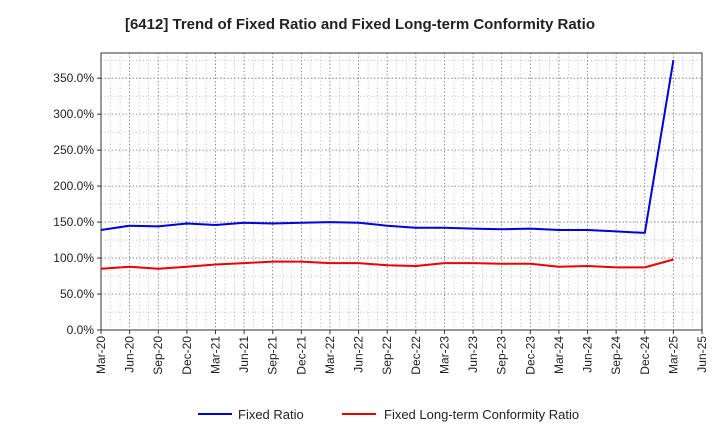 The height and width of the screenshot is (440, 720). What do you see at coordinates (702, 354) in the screenshot?
I see `x-tick-label: Jun-25` at bounding box center [702, 354].